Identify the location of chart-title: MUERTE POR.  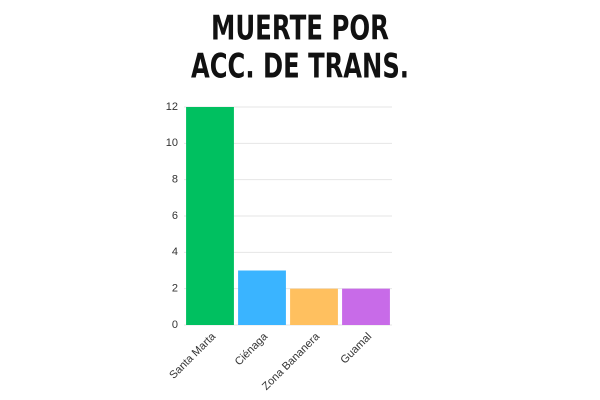
(300, 29).